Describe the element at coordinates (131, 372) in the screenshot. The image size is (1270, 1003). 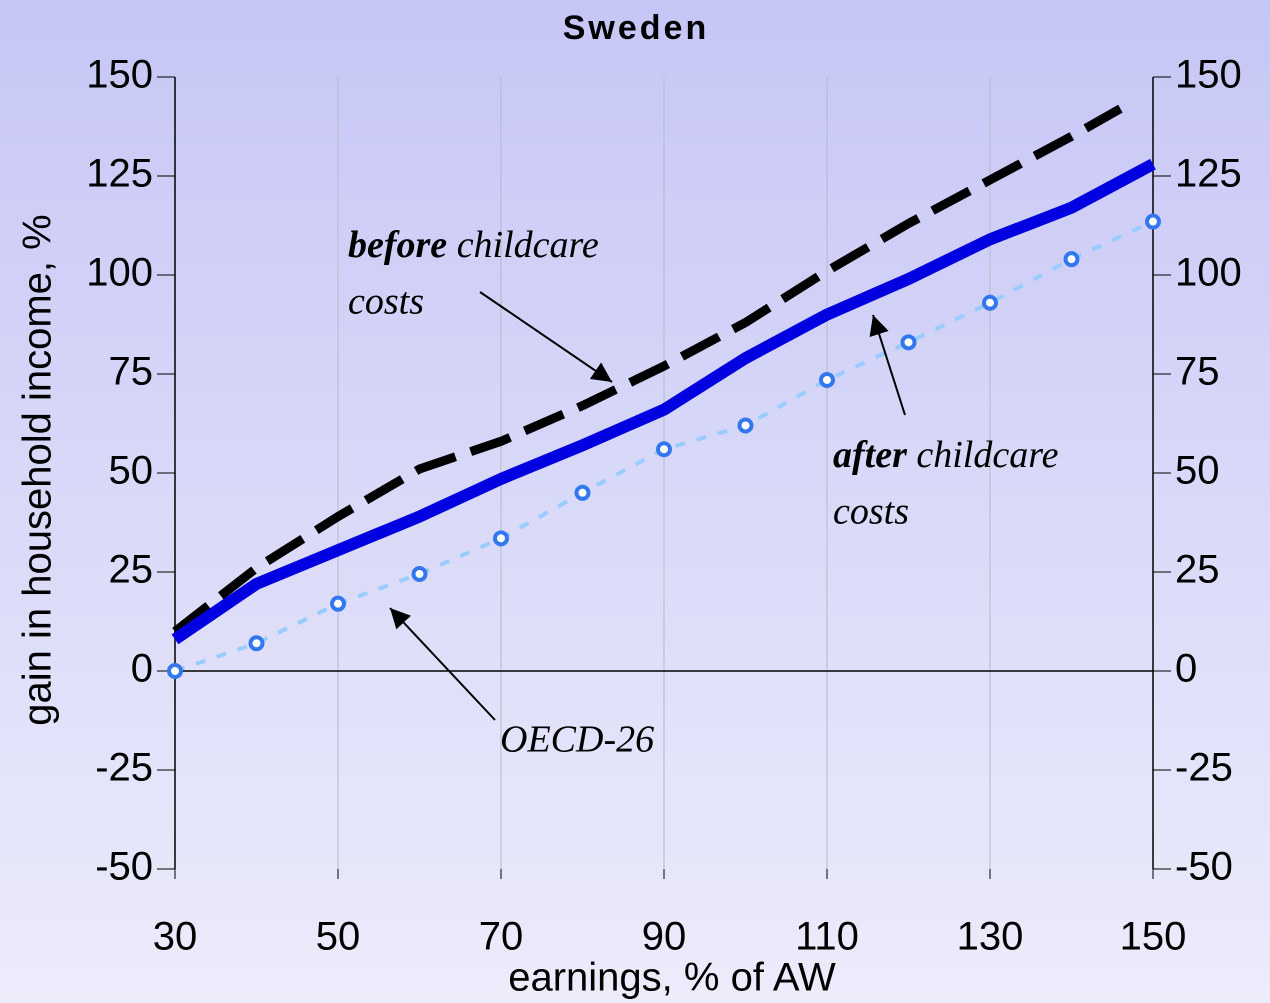
I see `y-tick-label: 75` at that location.